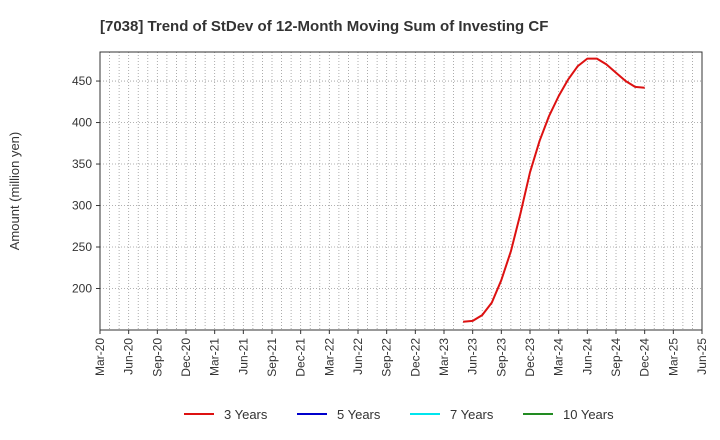 Image resolution: width=720 pixels, height=440 pixels. Describe the element at coordinates (702, 356) in the screenshot. I see `x-tick-label: Jun-25` at that location.